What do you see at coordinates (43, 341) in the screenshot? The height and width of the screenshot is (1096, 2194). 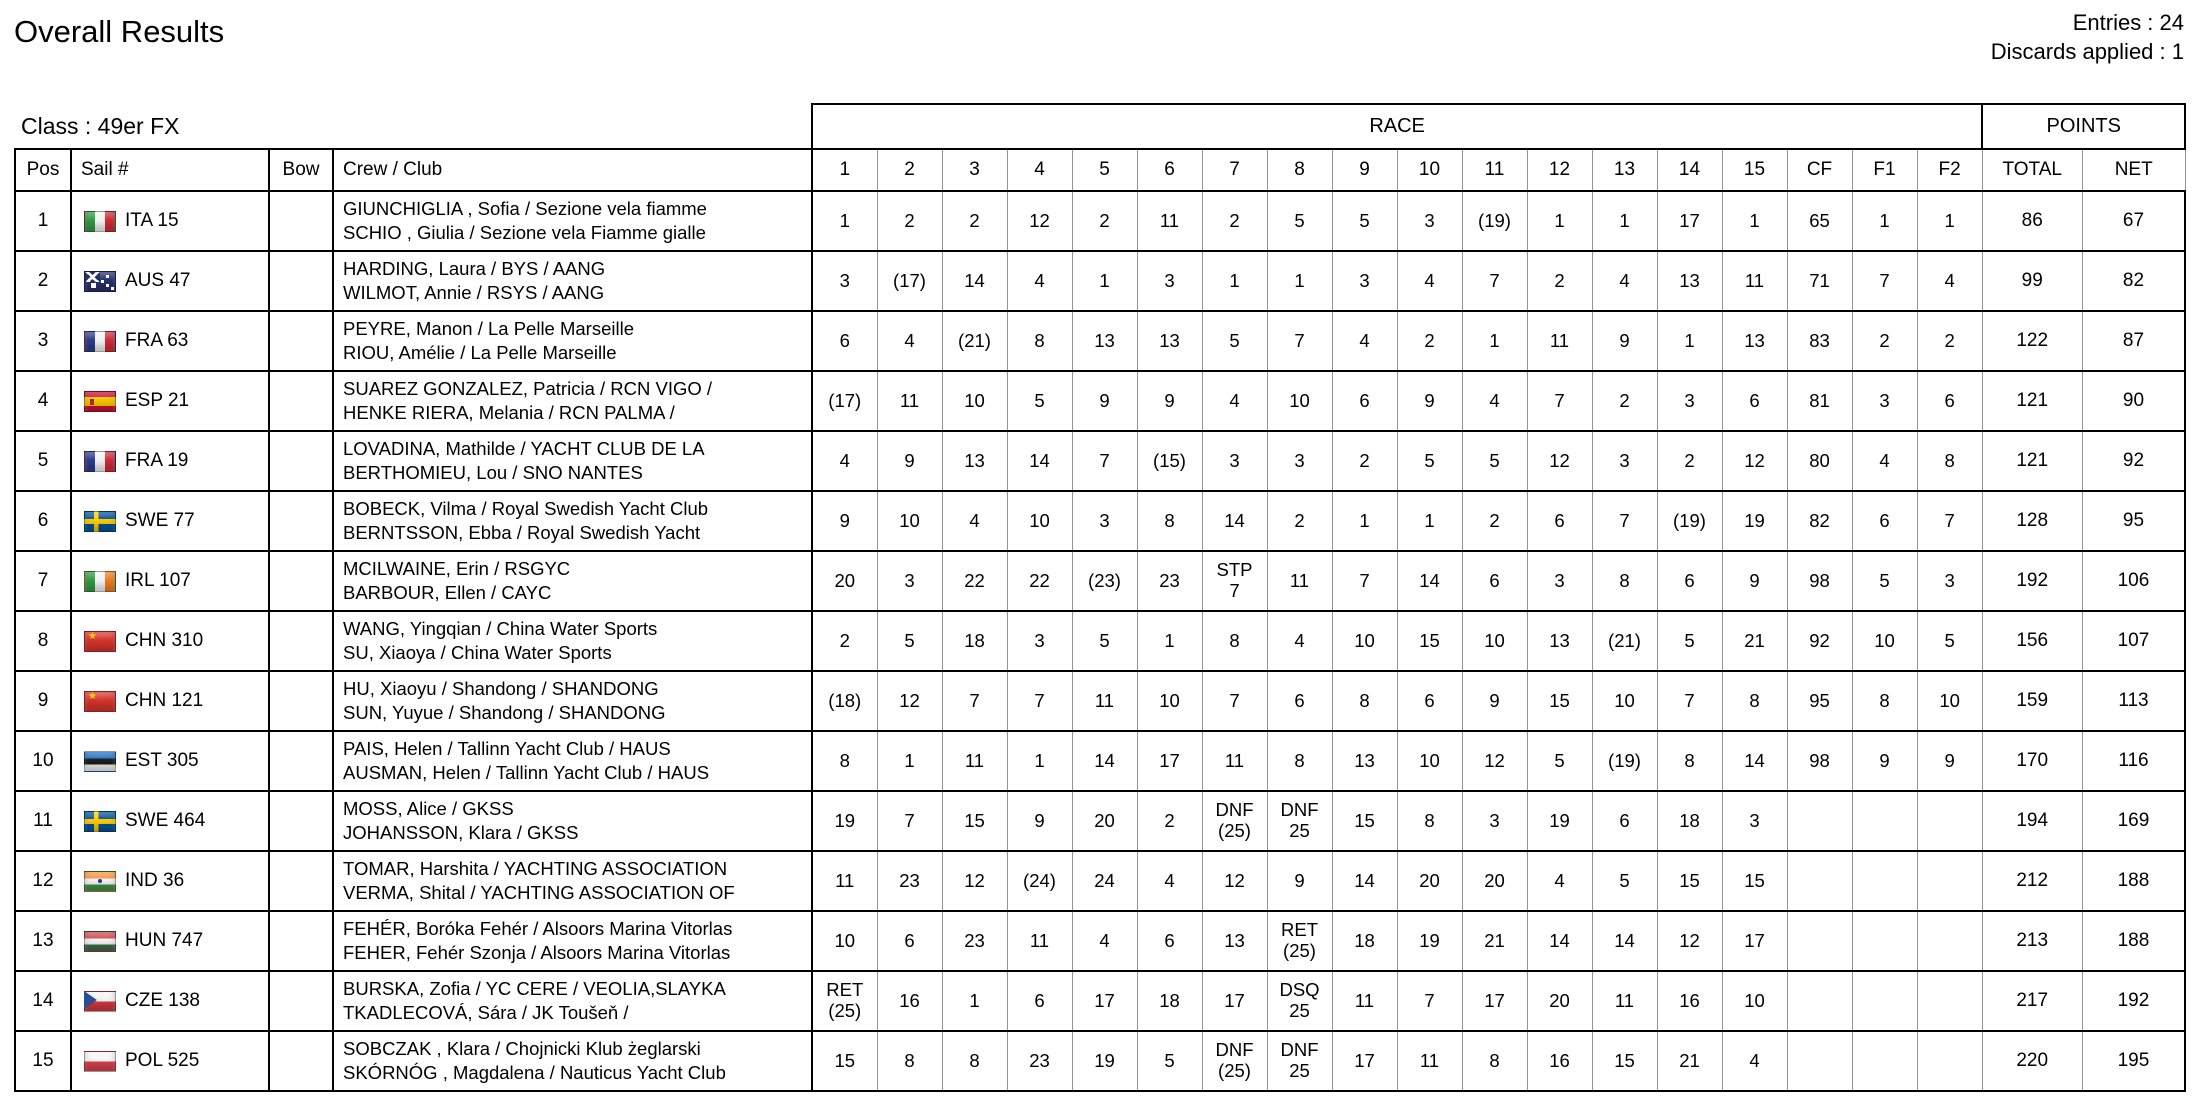 I see `position-cell: 3` at bounding box center [43, 341].